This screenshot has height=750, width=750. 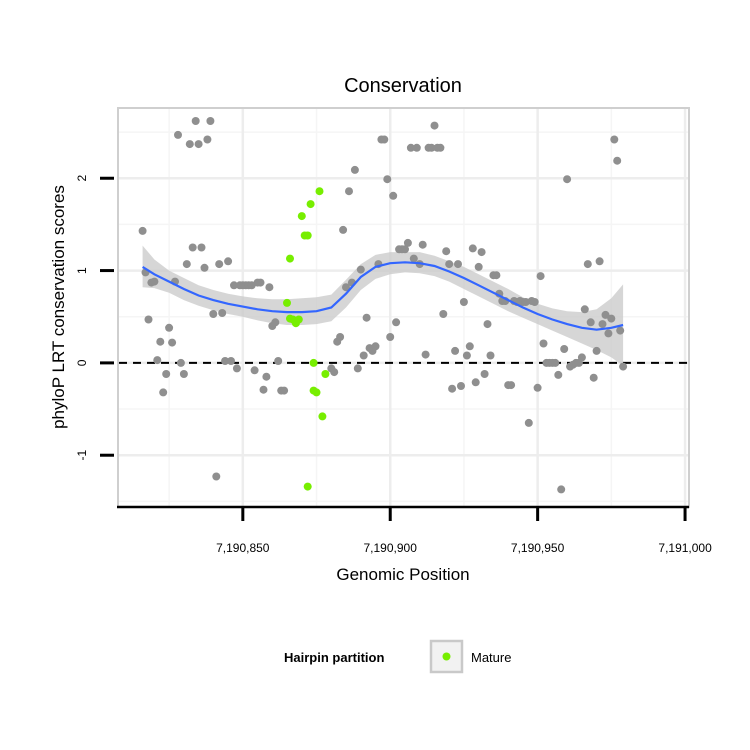 I want to click on y-axis-label: phyloP LRT conservation scores, so click(x=58, y=307).